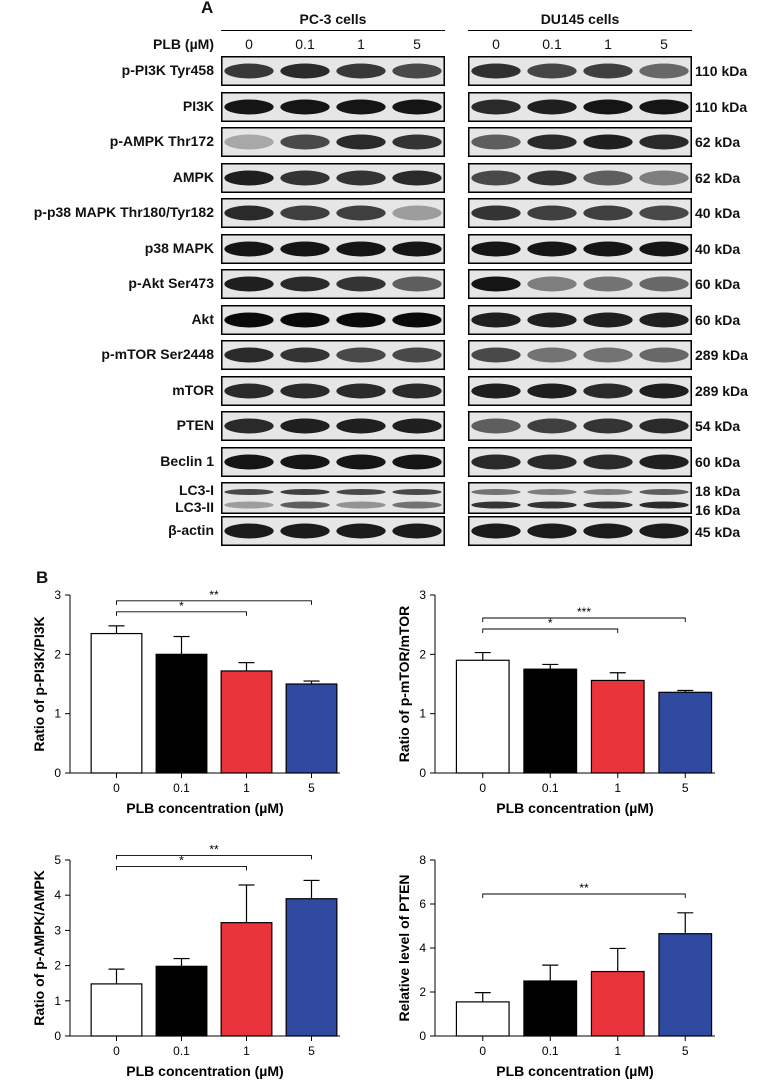 The height and width of the screenshot is (1088, 757). Describe the element at coordinates (404, 684) in the screenshot. I see `y-axis-label: Ratio of p-mTOR/mTOR` at that location.